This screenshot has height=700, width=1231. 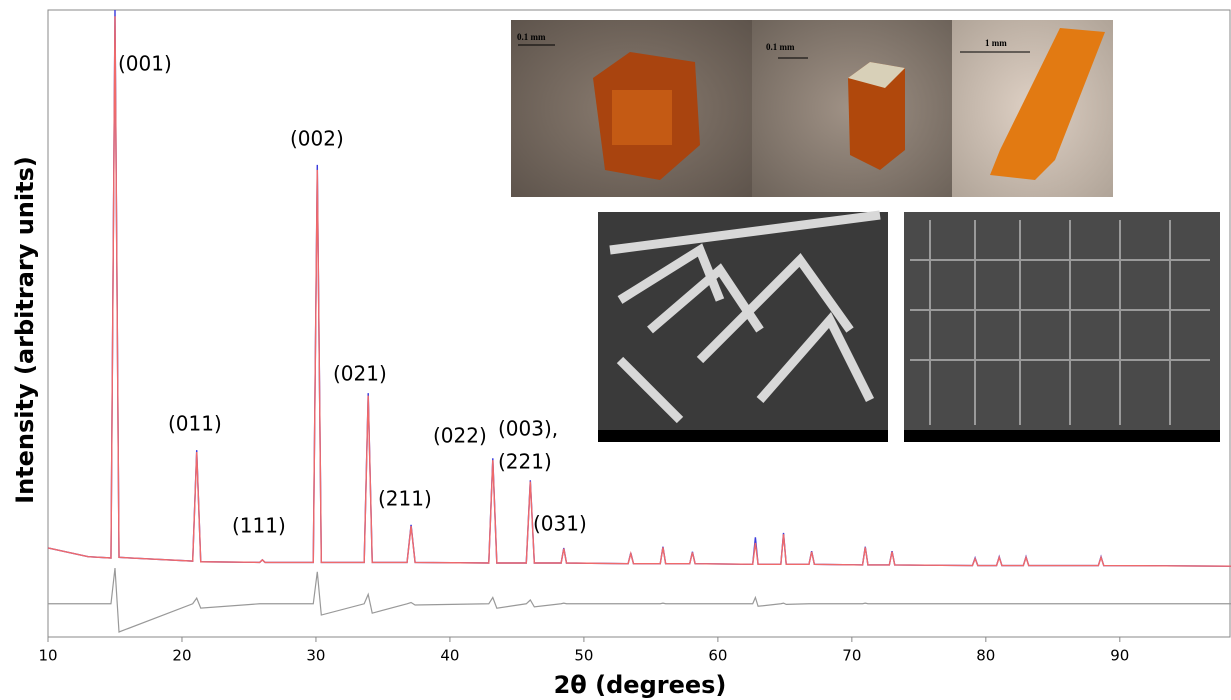 I want to click on peak-label: (001), so click(x=145, y=64).